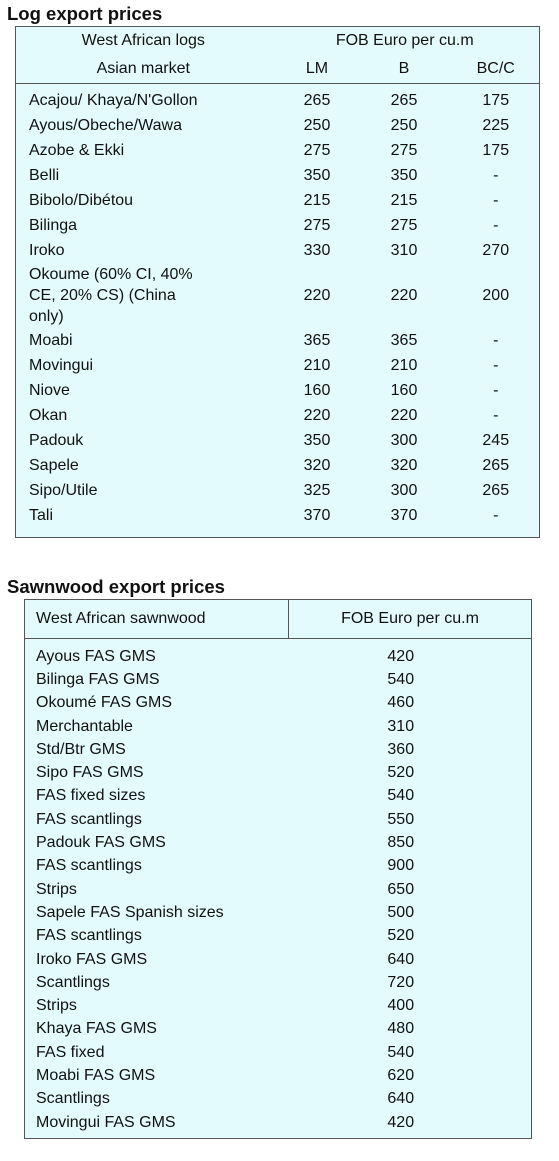 The width and height of the screenshot is (559, 1161). Describe the element at coordinates (278, 225) in the screenshot. I see `table-row: Bilinga 275 275 -` at that location.